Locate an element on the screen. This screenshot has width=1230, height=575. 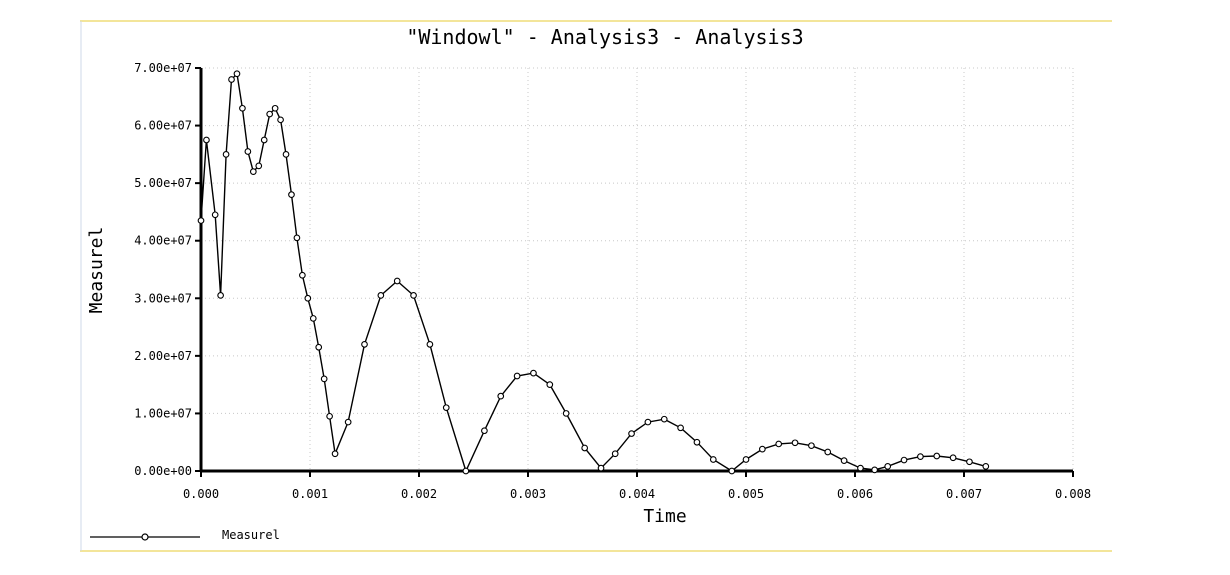
x-axis-label: Time is located at coordinates (664, 516).